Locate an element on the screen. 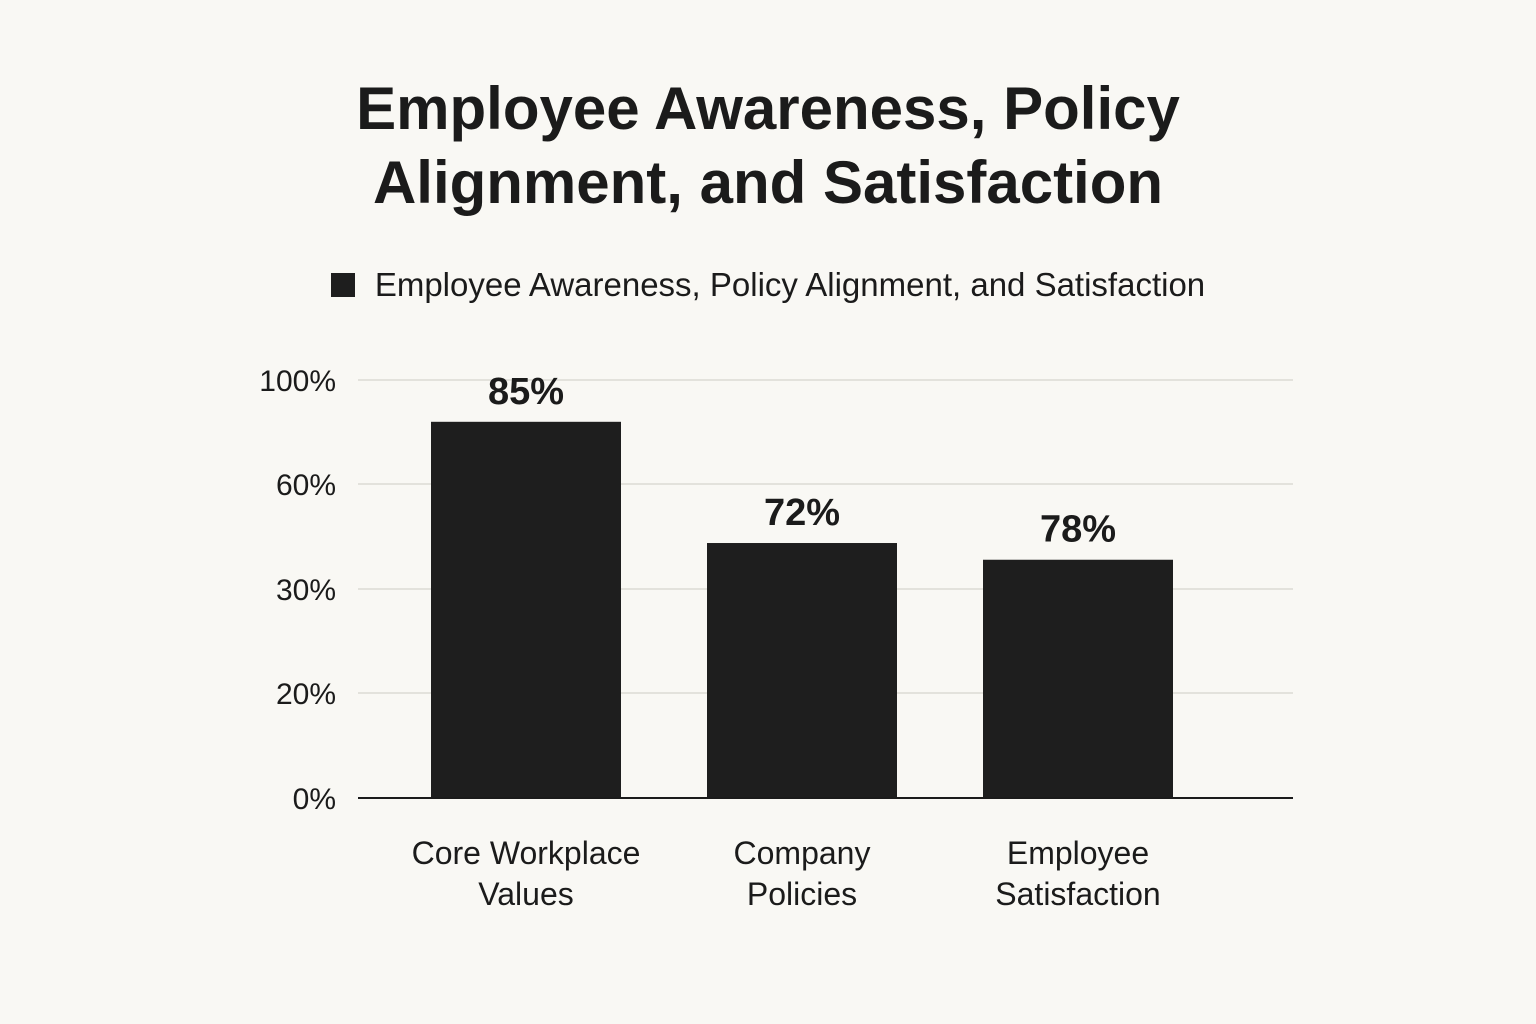 This screenshot has height=1024, width=1536. legend-swatch is located at coordinates (342, 285).